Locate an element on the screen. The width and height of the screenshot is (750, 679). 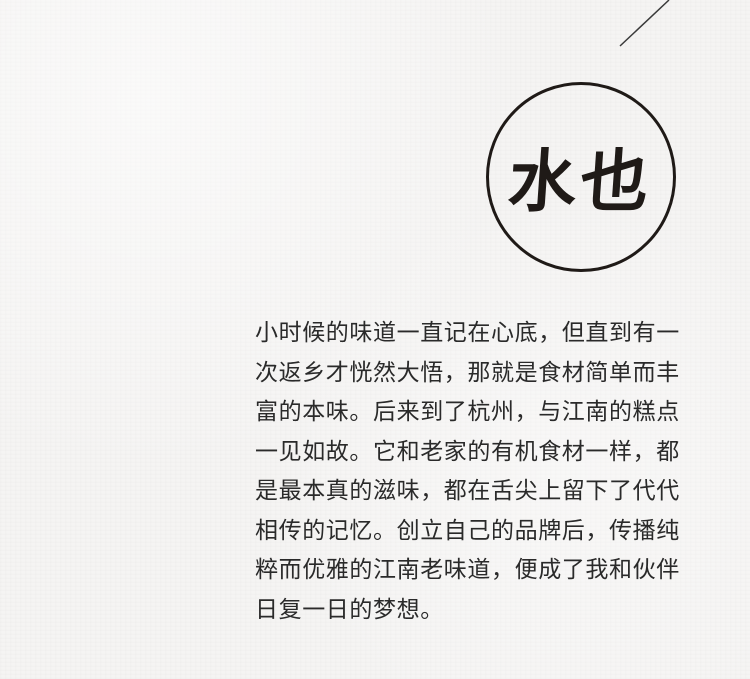
logo-seal: 水也 is located at coordinates (581, 177).